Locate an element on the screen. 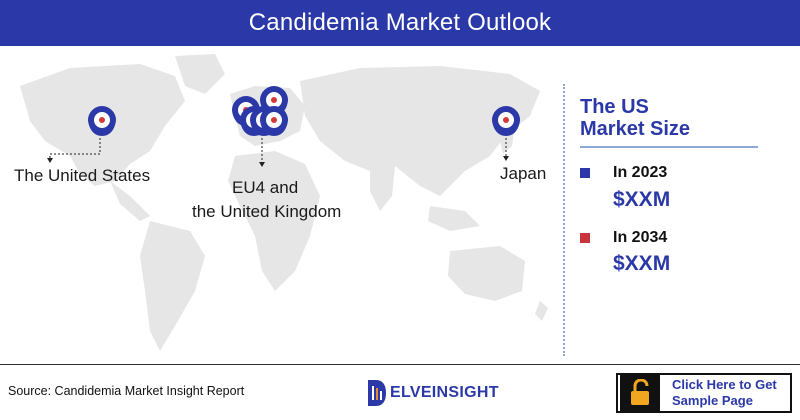  eu-map-pins-icon is located at coordinates (260, 111).